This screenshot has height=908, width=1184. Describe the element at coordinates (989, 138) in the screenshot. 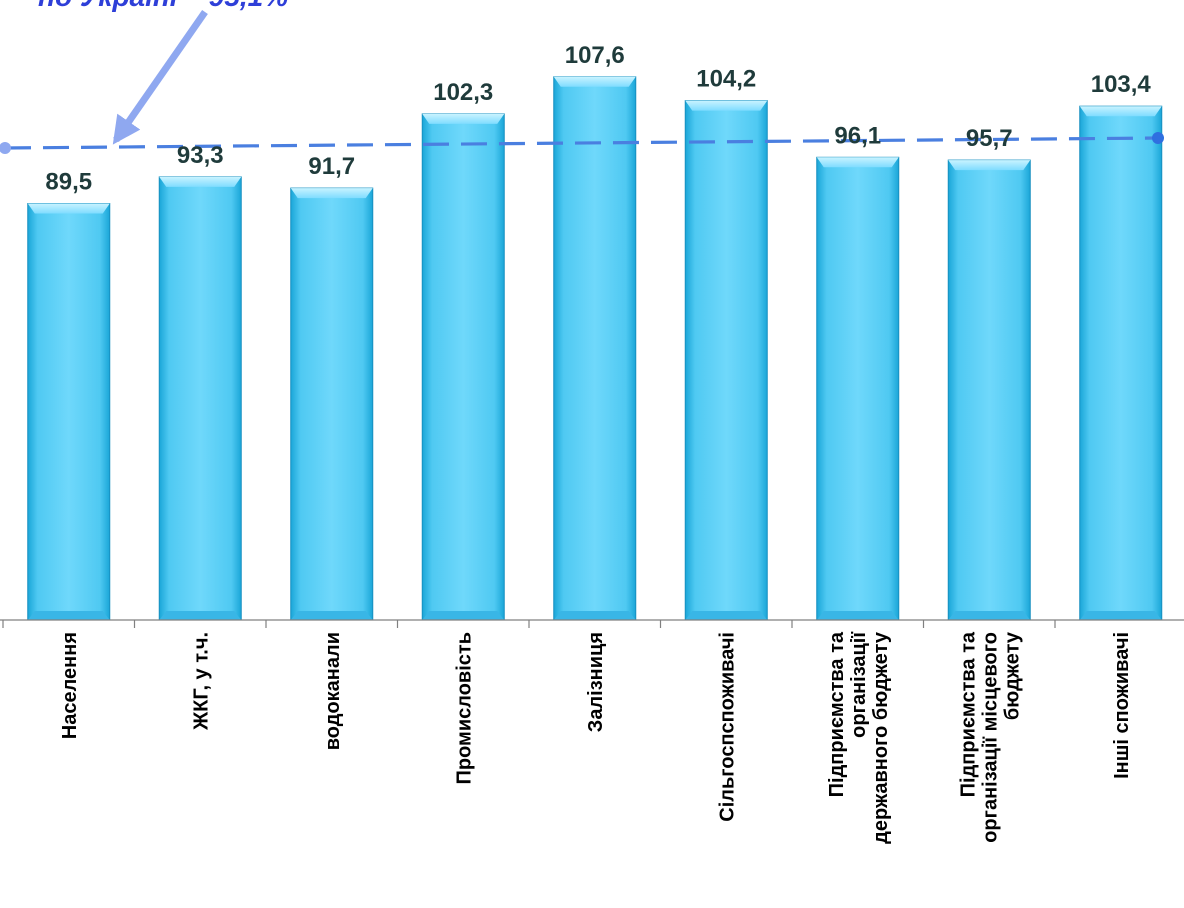

I see `data-label: 95,7` at that location.